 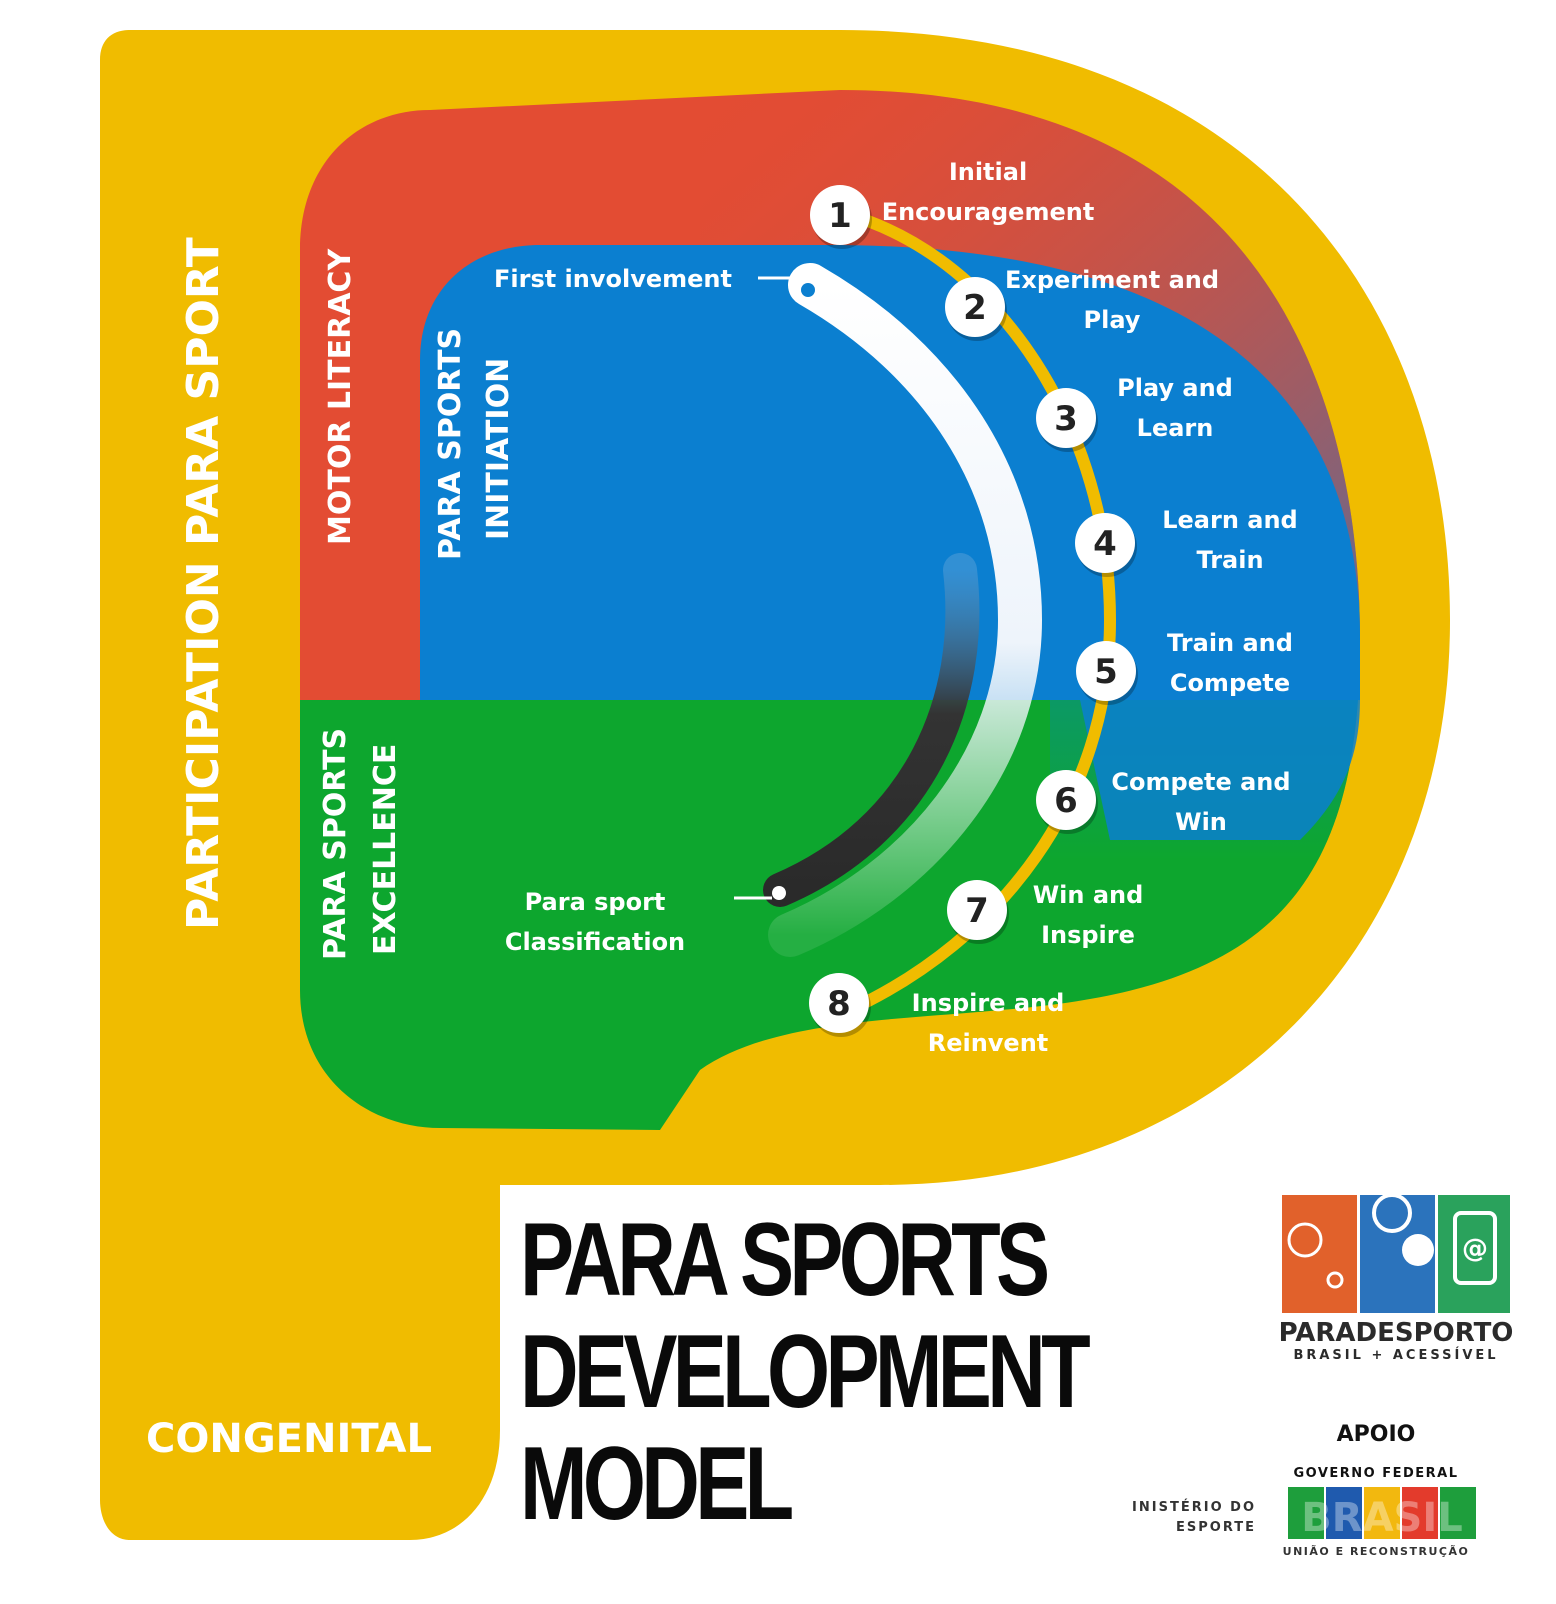 I want to click on paradesporto-logo: @ PARADESPORTO BRASIL + ACESSÍVEL, so click(x=1396, y=1279).